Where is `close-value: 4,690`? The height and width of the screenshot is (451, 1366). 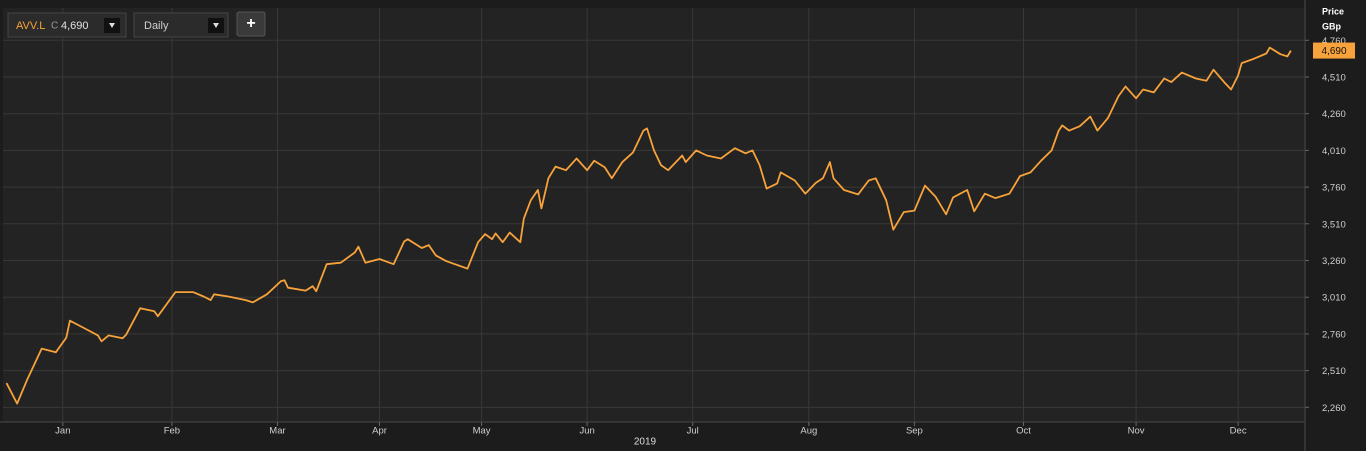 close-value: 4,690 is located at coordinates (75, 26).